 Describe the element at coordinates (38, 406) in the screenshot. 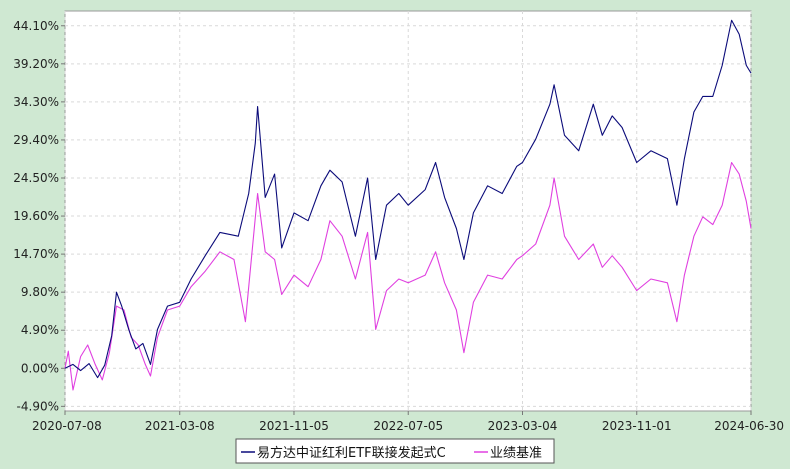

I see `y-tick-label: -4.90%` at that location.